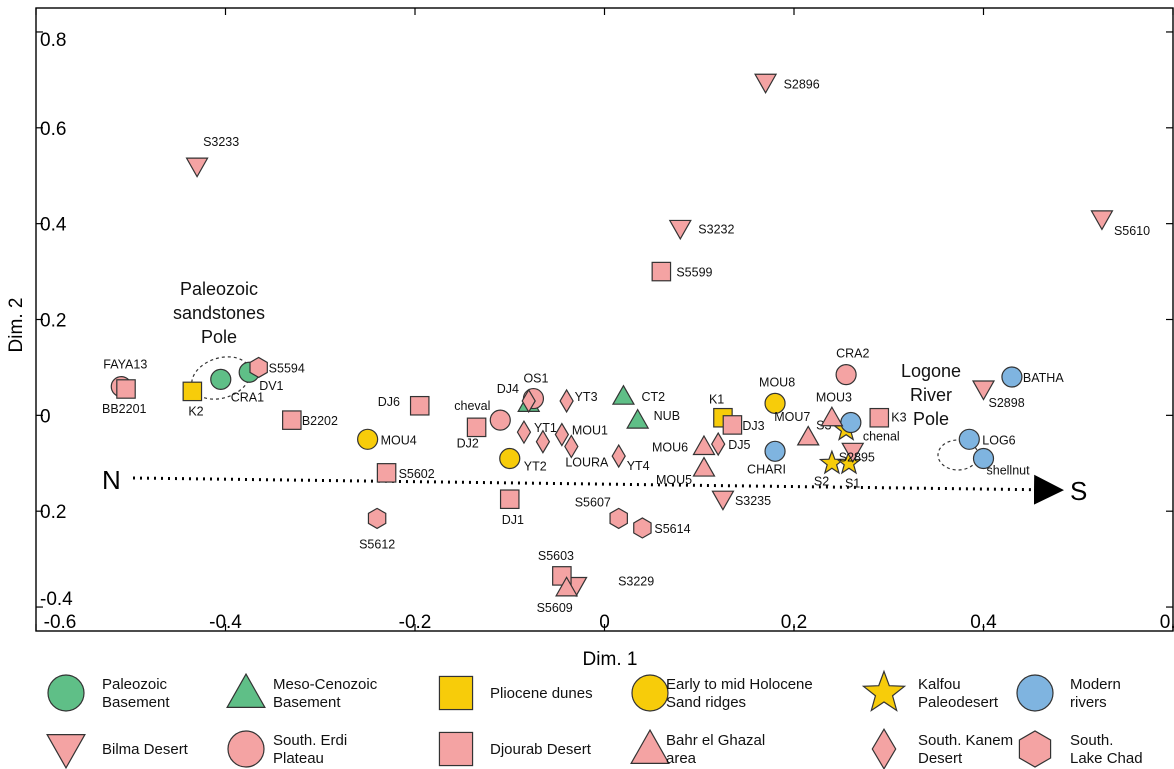  Describe the element at coordinates (940, 758) in the screenshot. I see `legend-label: Desert` at that location.